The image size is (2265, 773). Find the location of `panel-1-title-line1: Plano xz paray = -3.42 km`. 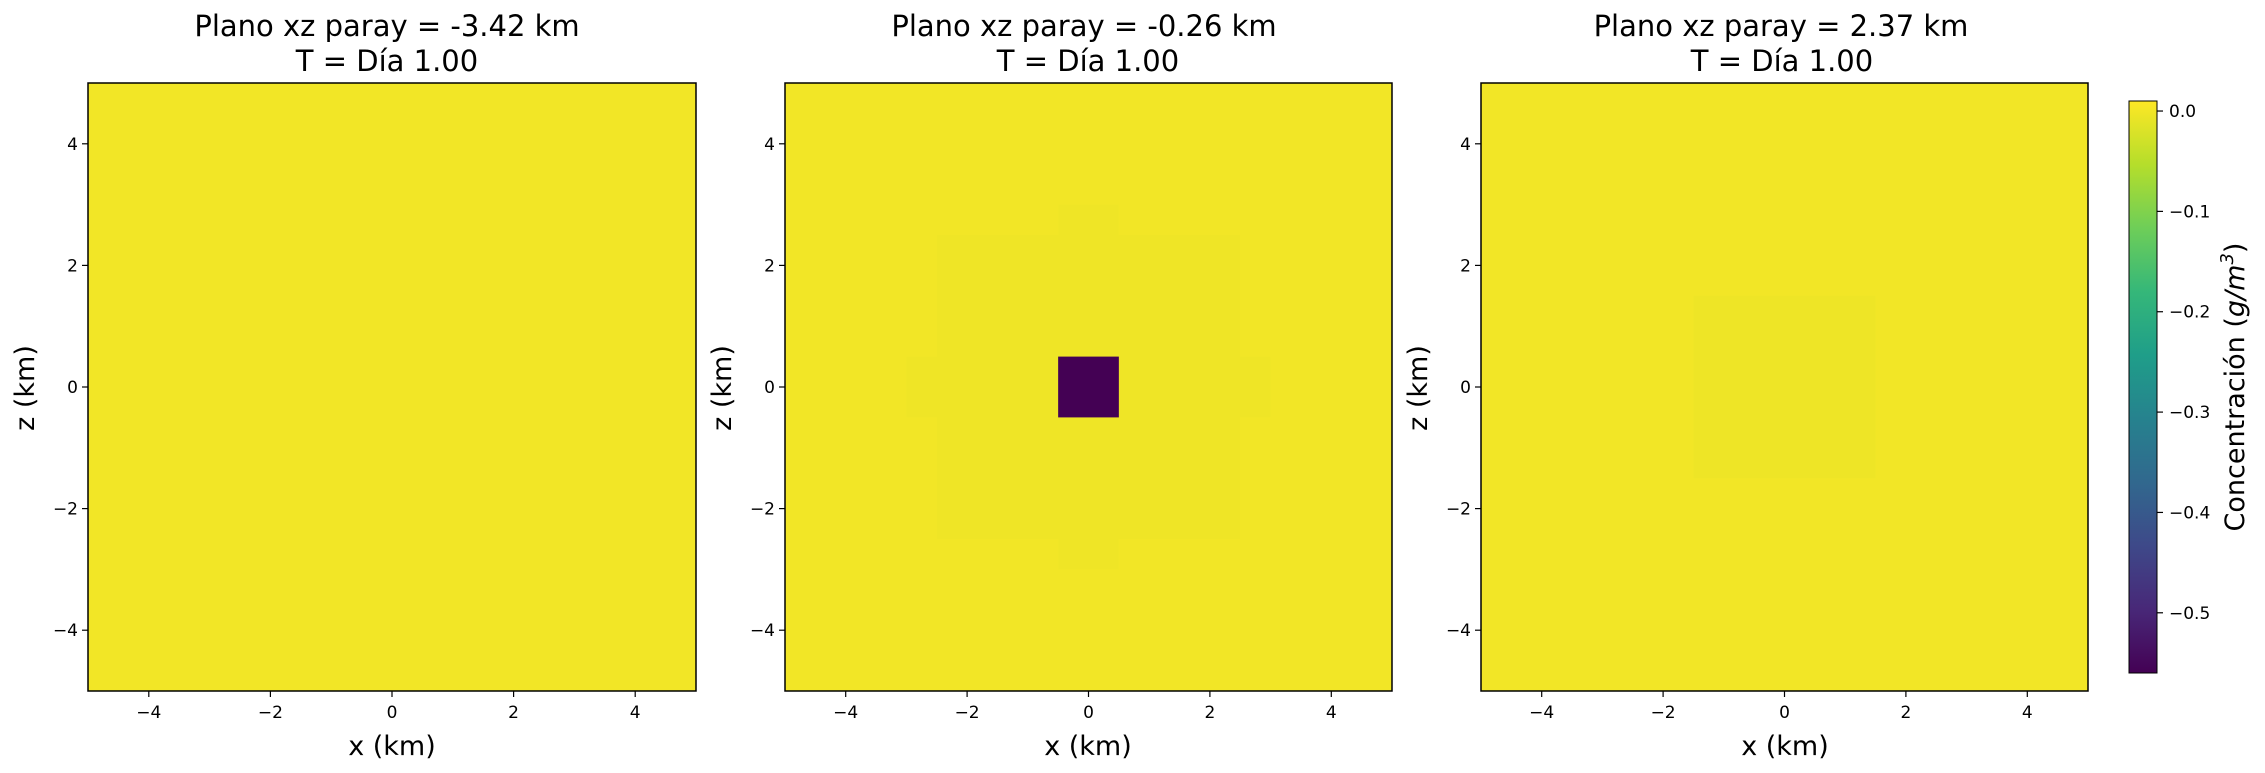

panel-1-title-line1: Plano xz paray = -3.42 km is located at coordinates (386, 26).